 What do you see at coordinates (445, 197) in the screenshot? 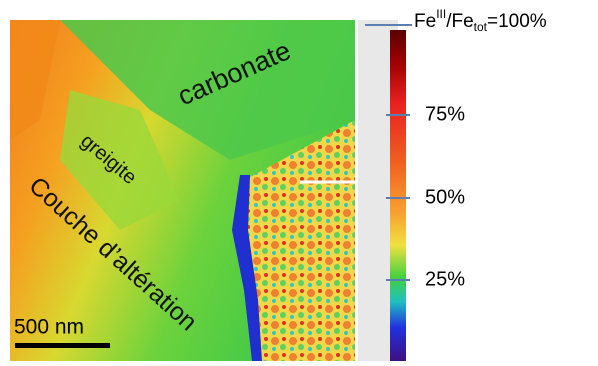
I see `colorbar-tick-label: 50%` at bounding box center [445, 197].